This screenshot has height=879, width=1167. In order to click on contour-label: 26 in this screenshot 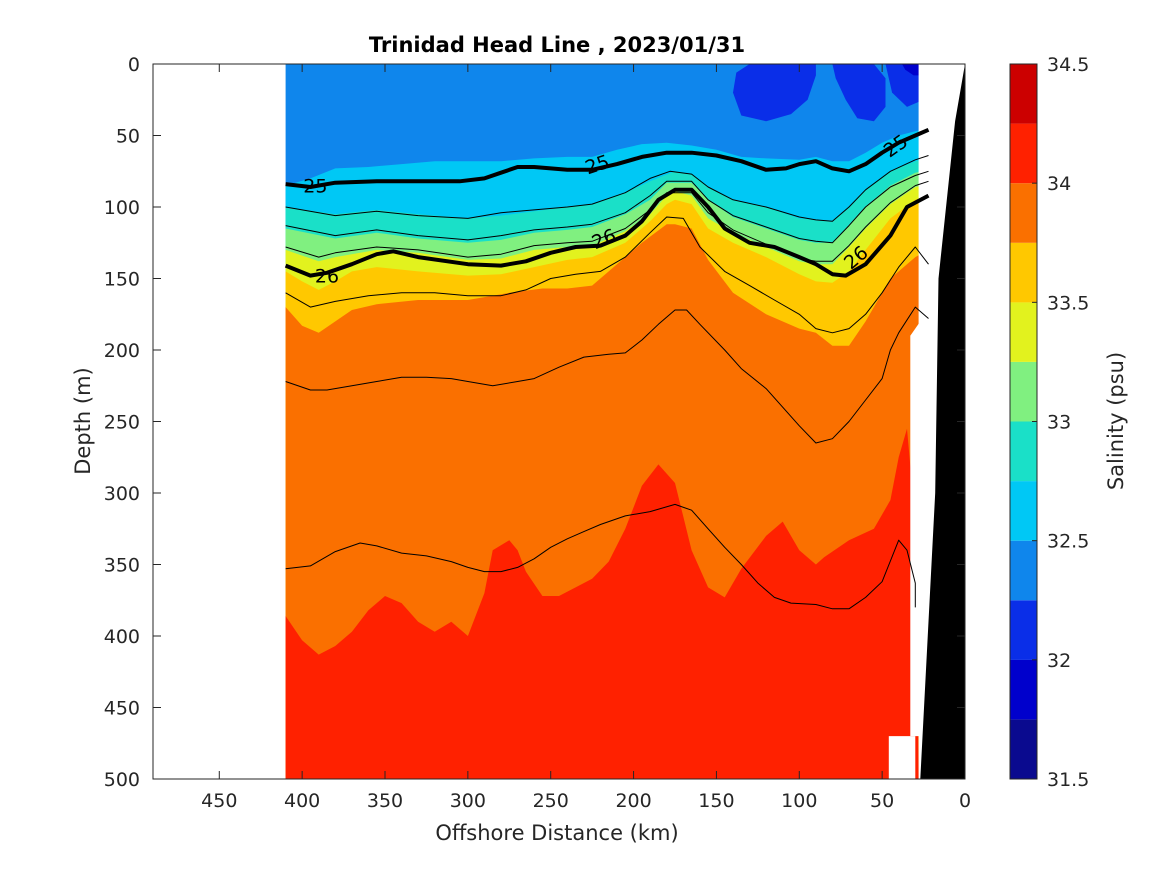, I will do `click(327, 277)`.